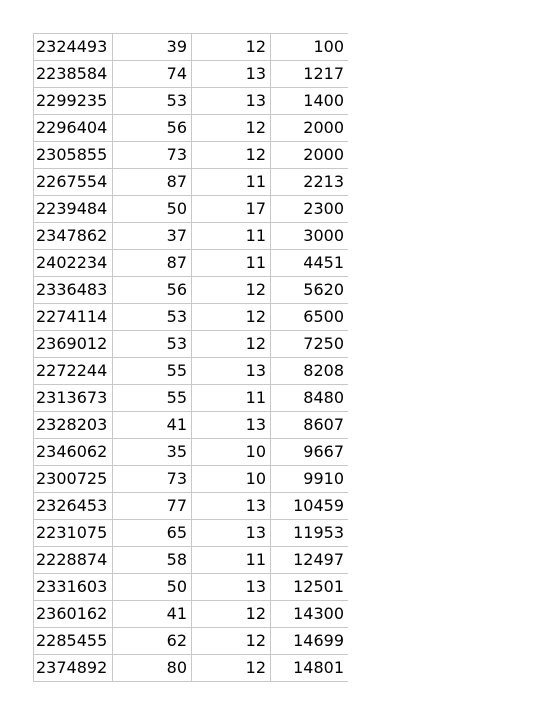 This screenshot has height=720, width=552. What do you see at coordinates (309, 371) in the screenshot?
I see `cell-col-d: 8208` at bounding box center [309, 371].